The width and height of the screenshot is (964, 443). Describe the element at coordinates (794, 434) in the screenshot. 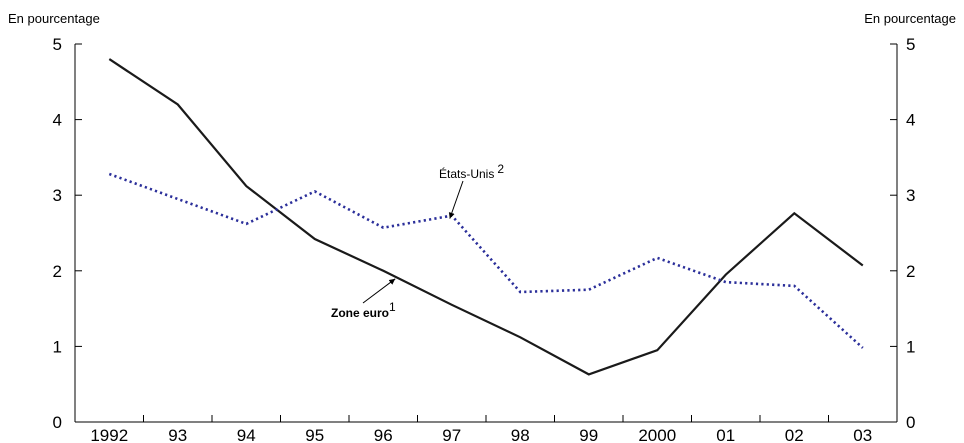

I see `x-tick-label: 02` at that location.